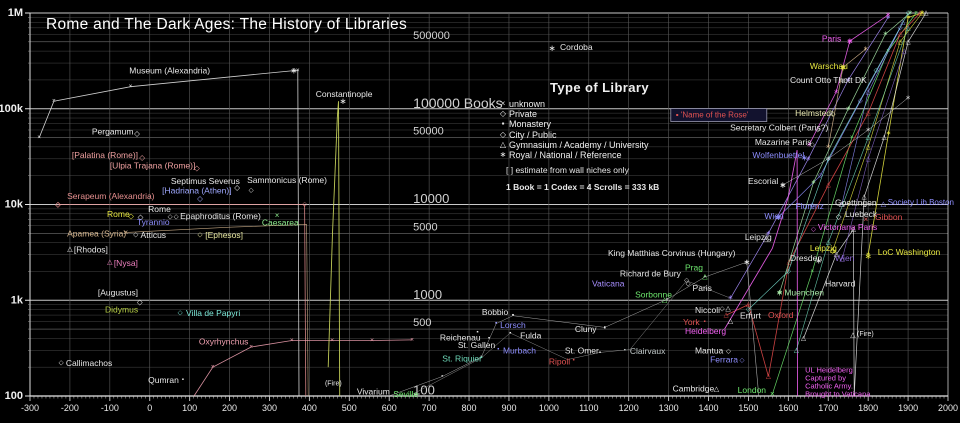 The height and width of the screenshot is (423, 960). Describe the element at coordinates (847, 97) in the screenshot. I see `series-line-warschau-zaluski` at that location.